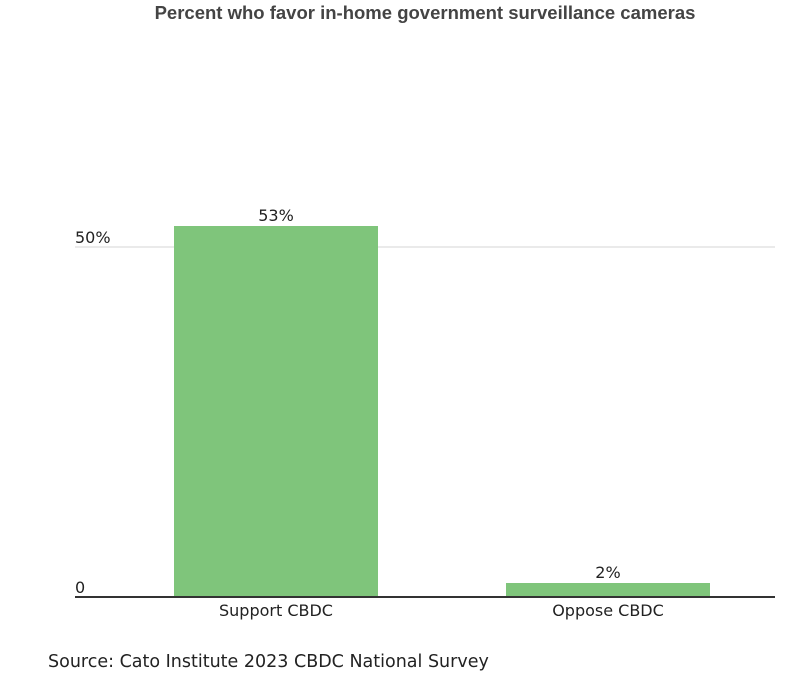 The image size is (800, 686). Describe the element at coordinates (80, 587) in the screenshot. I see `y-tick-label: 0` at that location.